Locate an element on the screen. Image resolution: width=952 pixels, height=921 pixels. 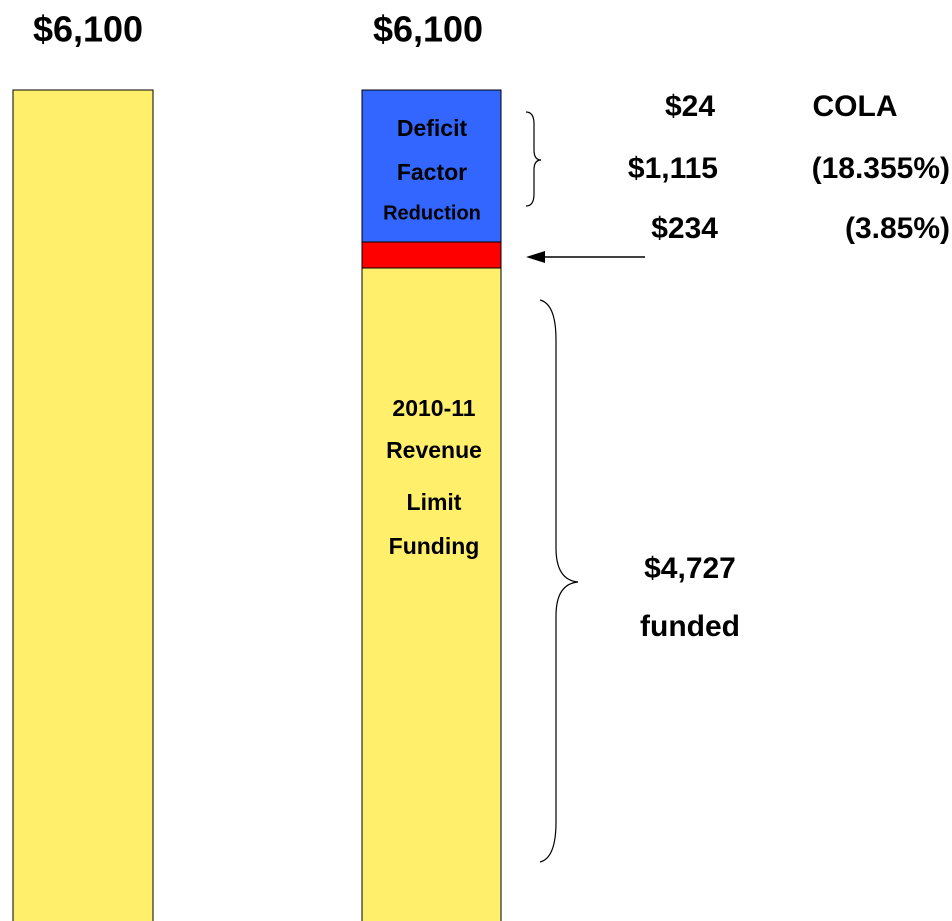
deficit-segment is located at coordinates (431, 166).